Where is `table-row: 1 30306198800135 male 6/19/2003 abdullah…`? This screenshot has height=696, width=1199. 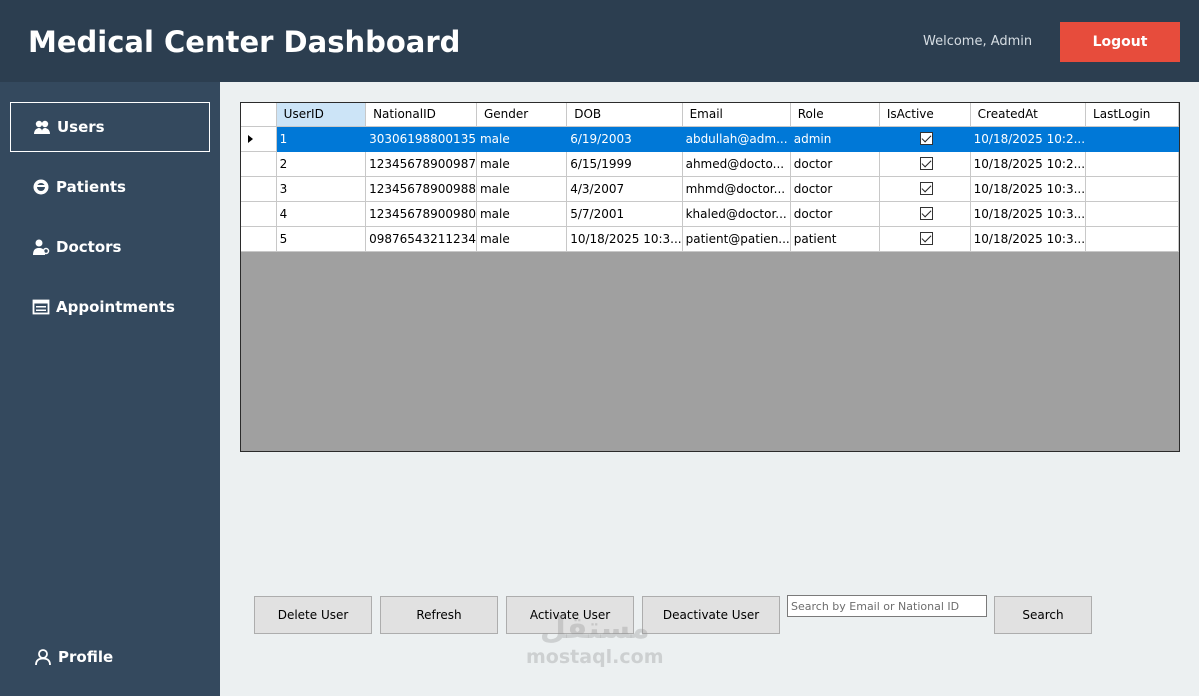 table-row: 1 30306198800135 male 6/19/2003 abdullah… is located at coordinates (710, 139).